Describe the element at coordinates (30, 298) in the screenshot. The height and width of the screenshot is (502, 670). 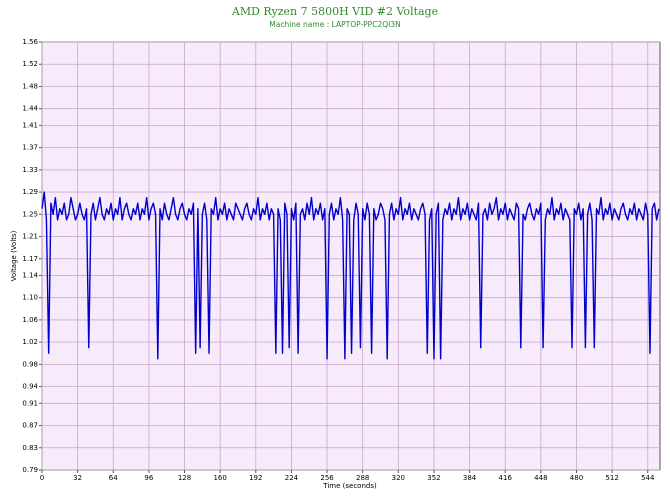
I see `y-tick-label: 1.10` at that location.